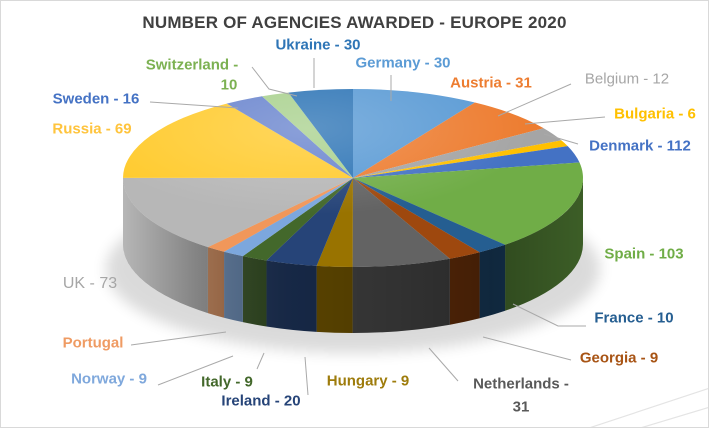 The image size is (709, 428). Describe the element at coordinates (192, 65) in the screenshot. I see `slice-label-switzerland: Switzerland -` at that location.